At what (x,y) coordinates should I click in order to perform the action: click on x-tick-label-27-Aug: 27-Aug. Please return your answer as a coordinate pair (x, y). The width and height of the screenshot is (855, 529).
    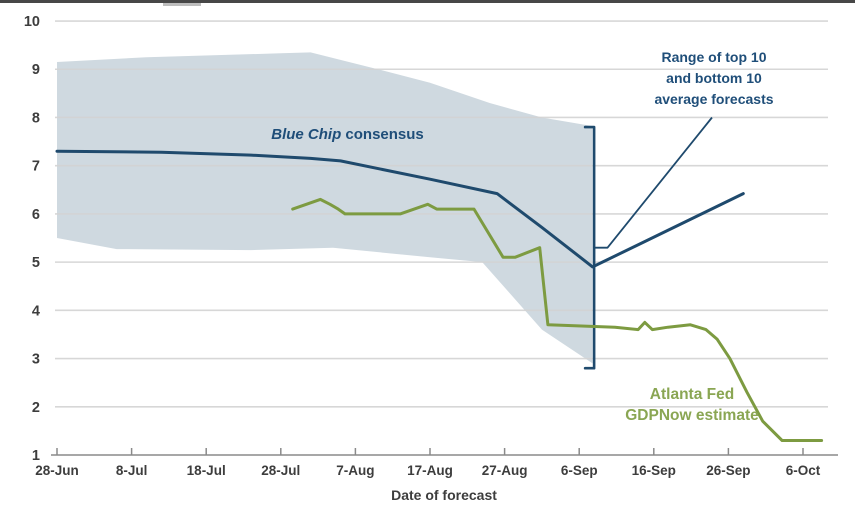
    Looking at the image, I should click on (505, 470).